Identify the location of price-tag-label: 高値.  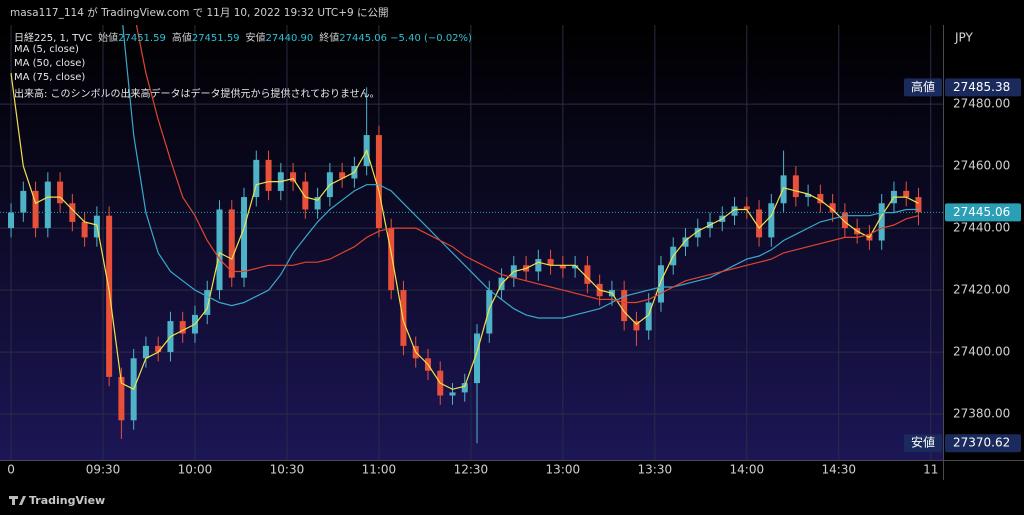
(923, 86).